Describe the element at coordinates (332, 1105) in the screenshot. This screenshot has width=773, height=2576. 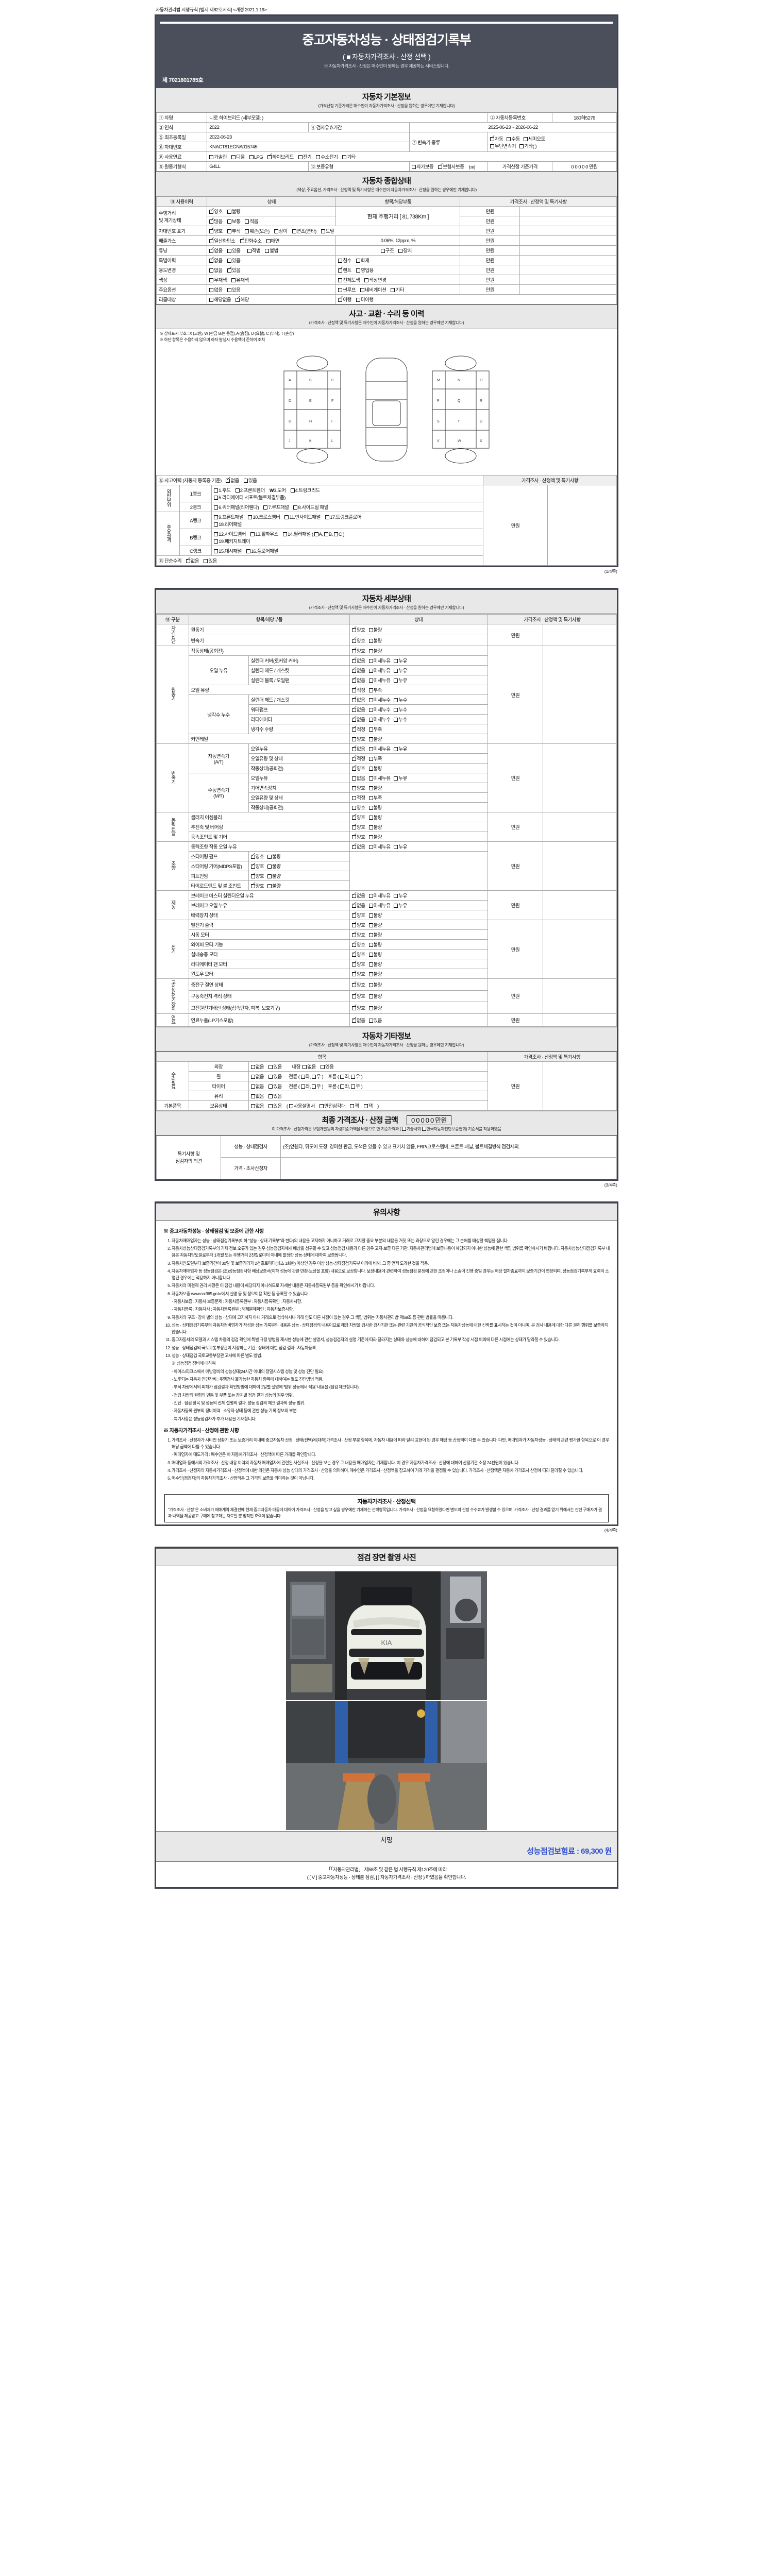
I see `basic-item-triangle: 안전삼각대` at that location.